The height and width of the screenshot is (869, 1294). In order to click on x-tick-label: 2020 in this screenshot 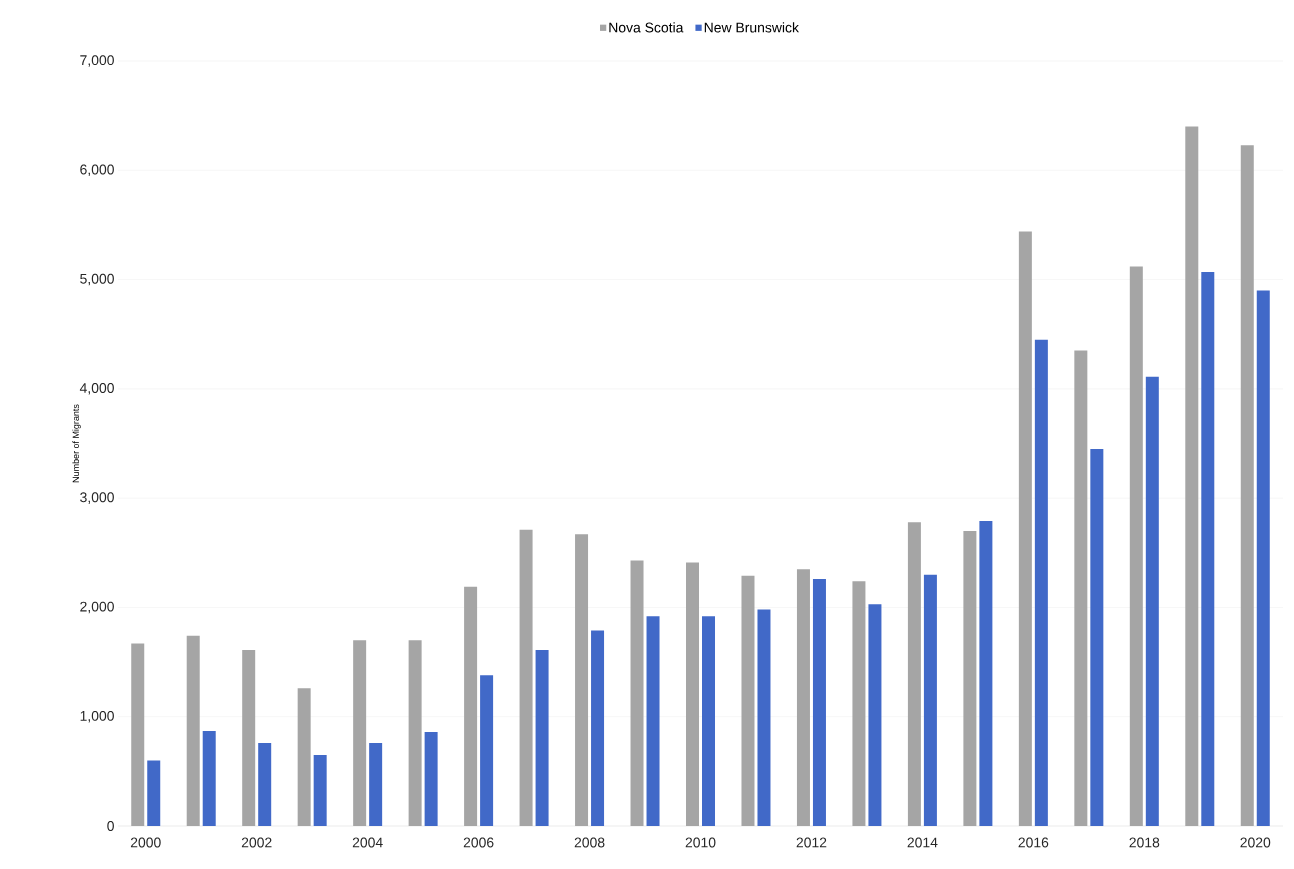, I will do `click(1255, 842)`.